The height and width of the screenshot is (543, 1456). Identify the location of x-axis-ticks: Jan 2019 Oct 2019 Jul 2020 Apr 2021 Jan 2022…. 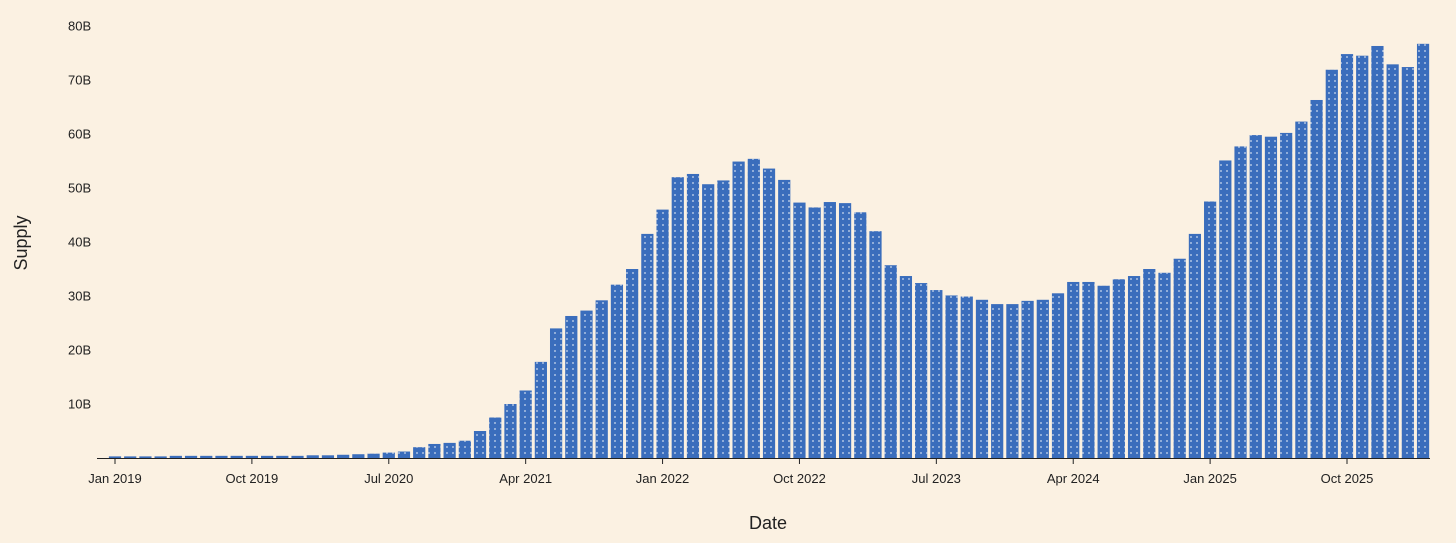
(730, 472).